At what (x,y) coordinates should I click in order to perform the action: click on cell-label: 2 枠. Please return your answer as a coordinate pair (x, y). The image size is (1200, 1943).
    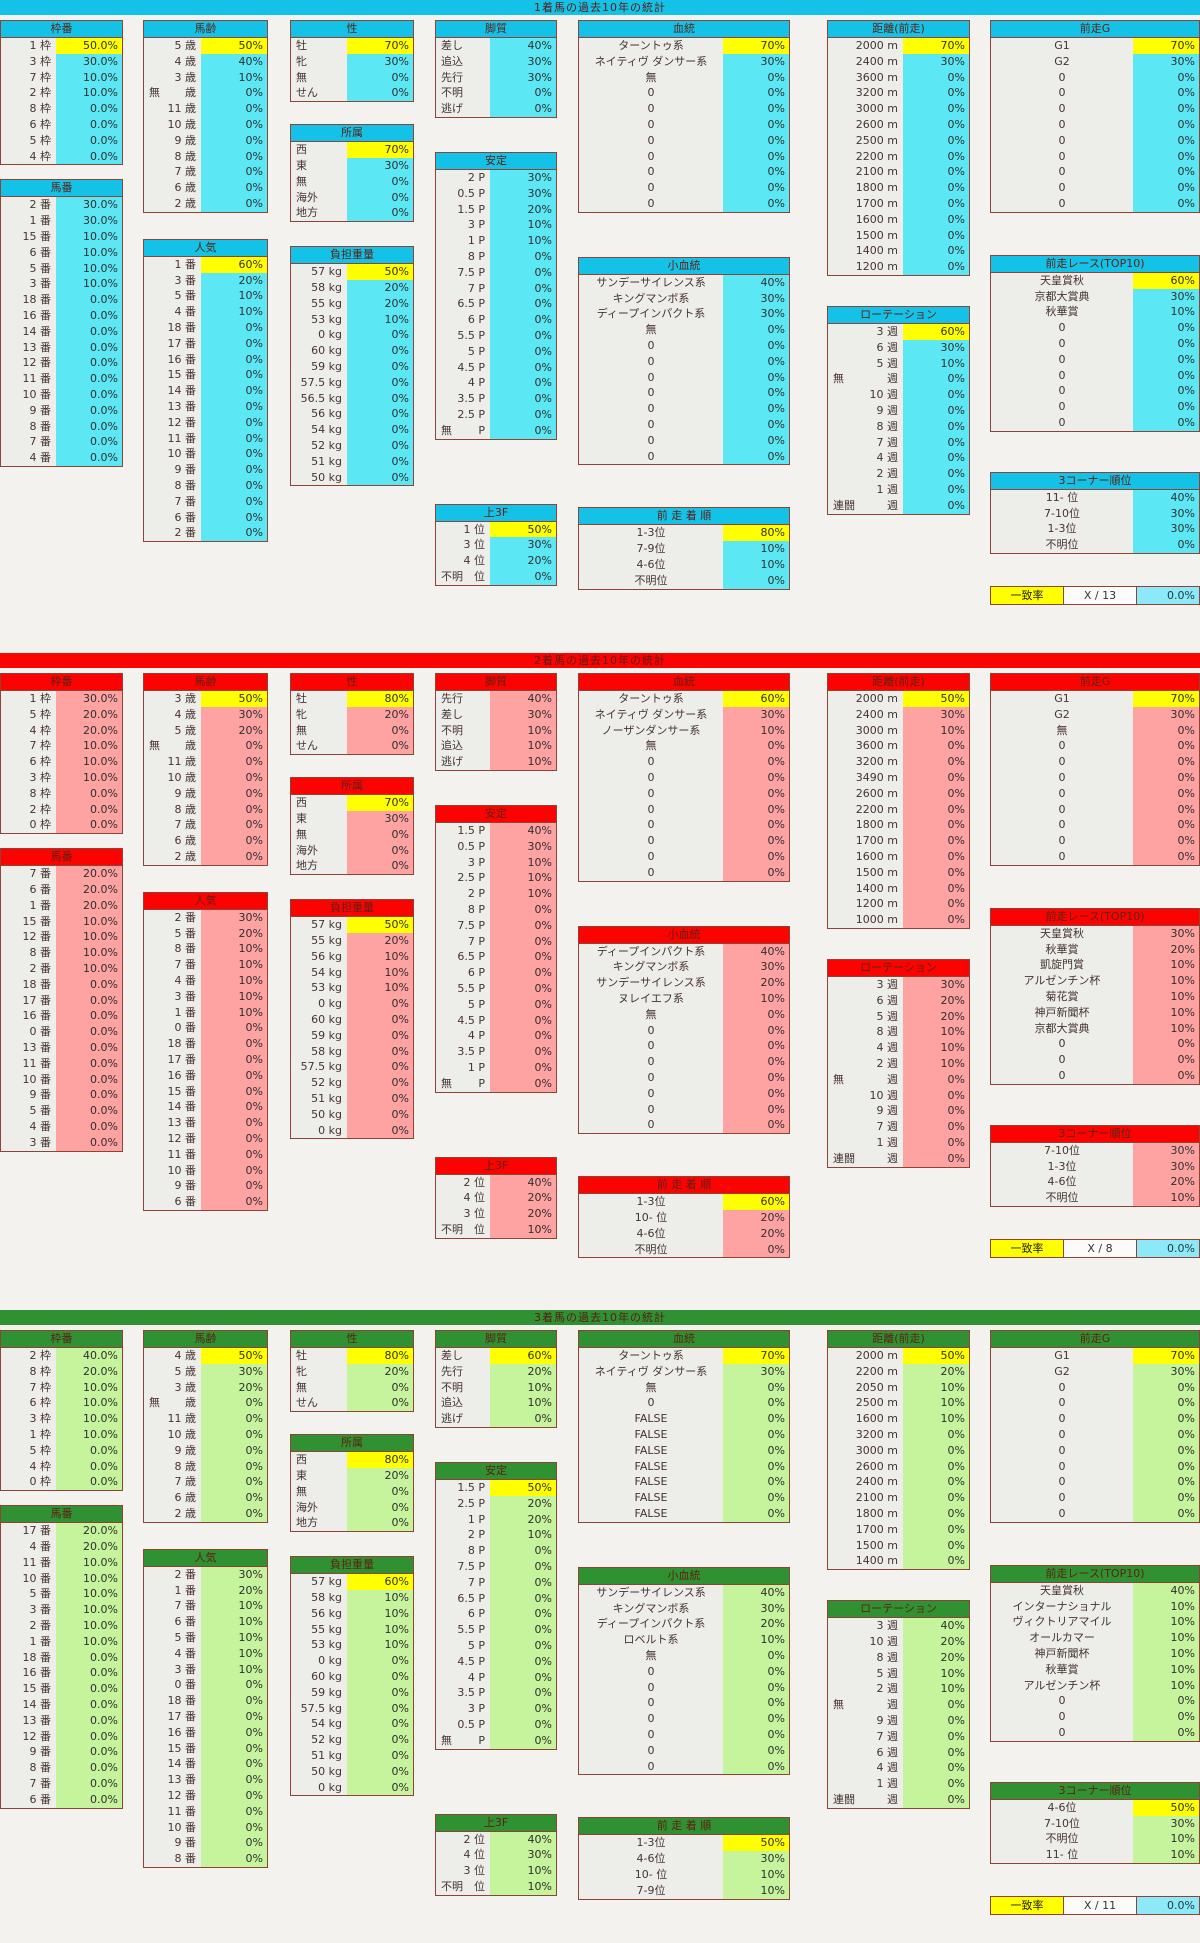
    Looking at the image, I should click on (28, 809).